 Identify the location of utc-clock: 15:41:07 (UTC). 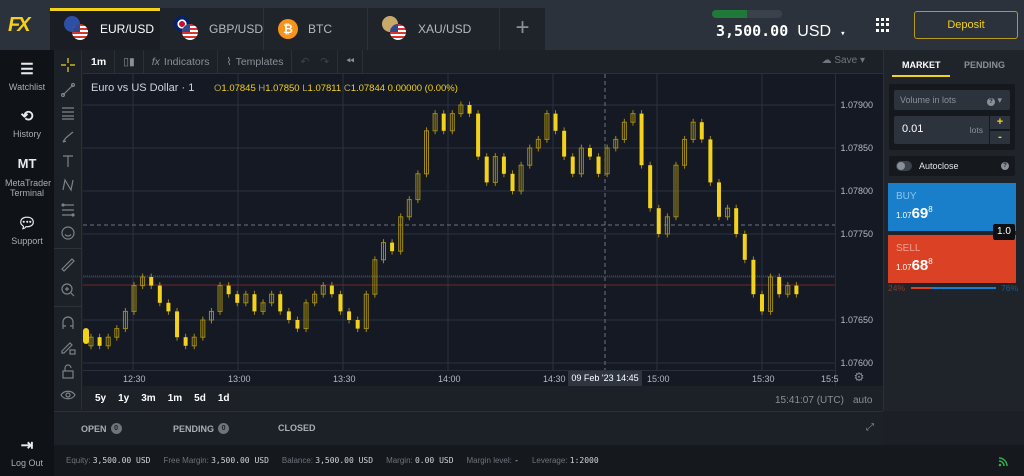
(809, 400).